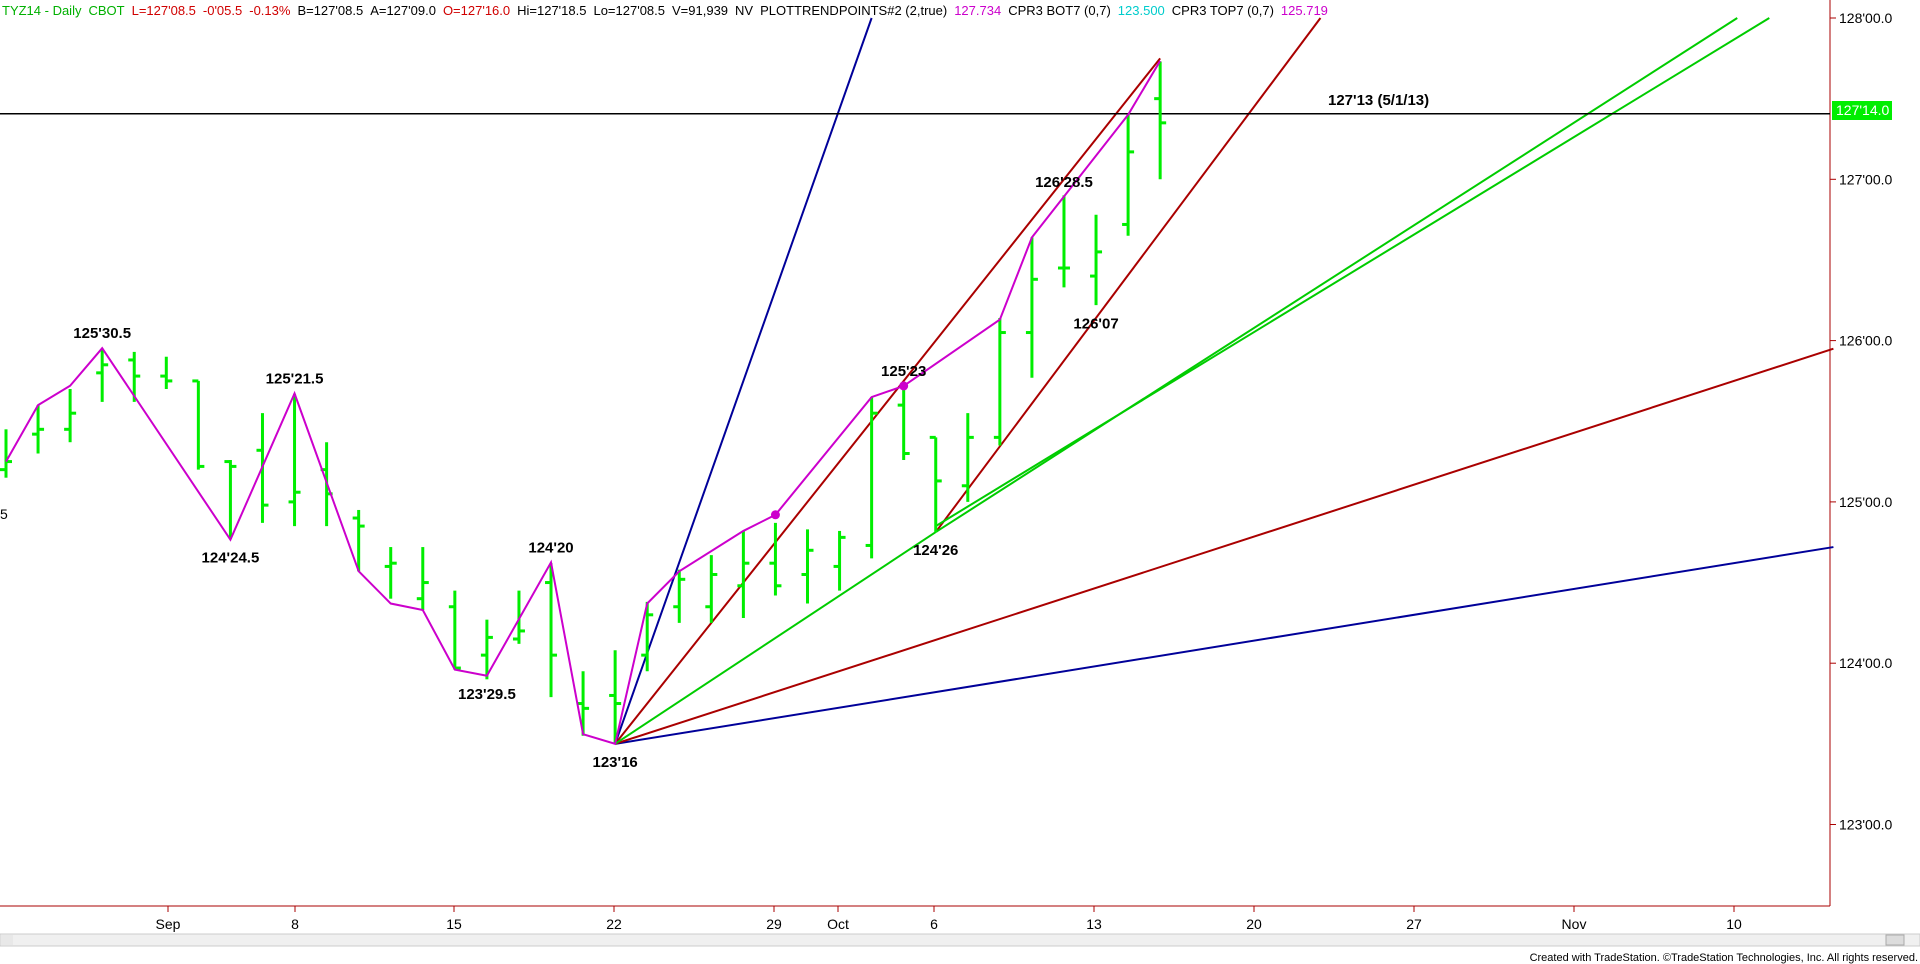  I want to click on header-item: 125.719, so click(1304, 10).